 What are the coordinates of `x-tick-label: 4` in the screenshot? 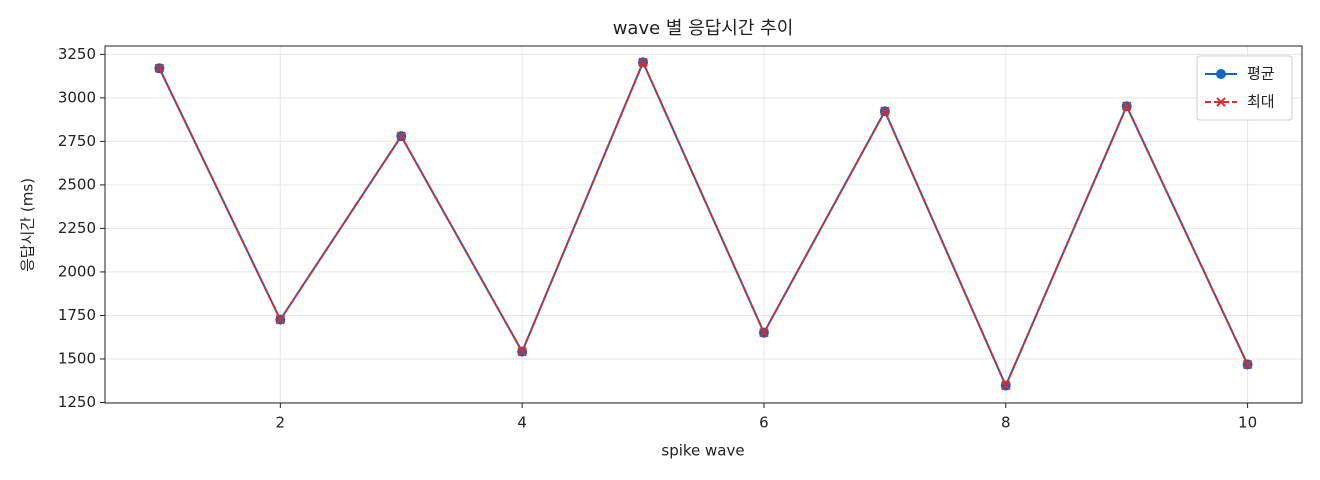 It's located at (522, 423).